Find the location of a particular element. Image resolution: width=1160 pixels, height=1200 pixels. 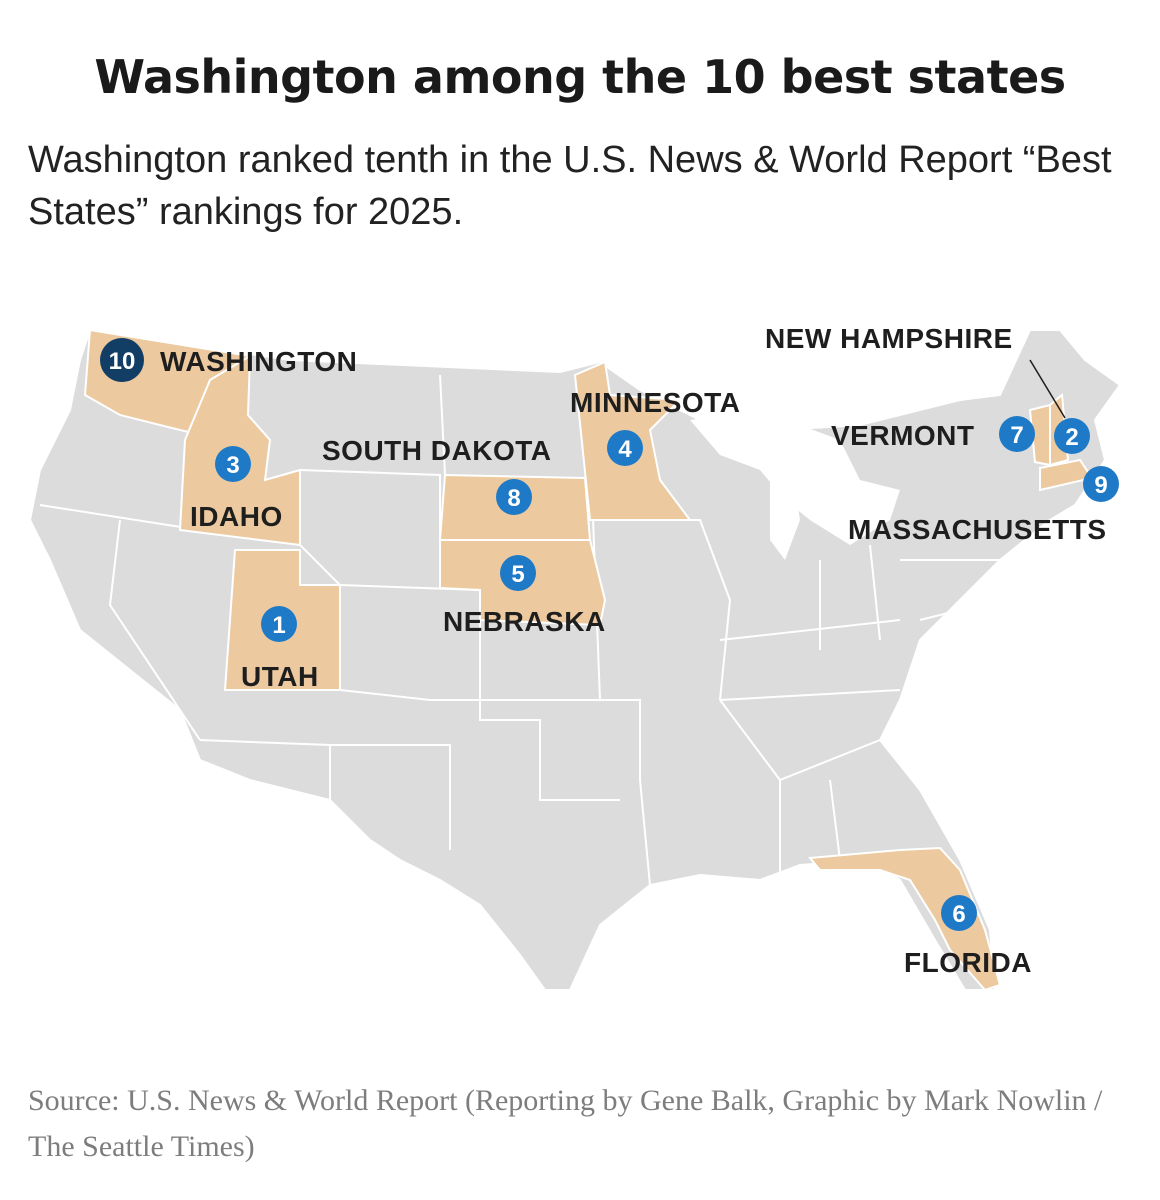

rank-badge-5: 5 is located at coordinates (518, 573).